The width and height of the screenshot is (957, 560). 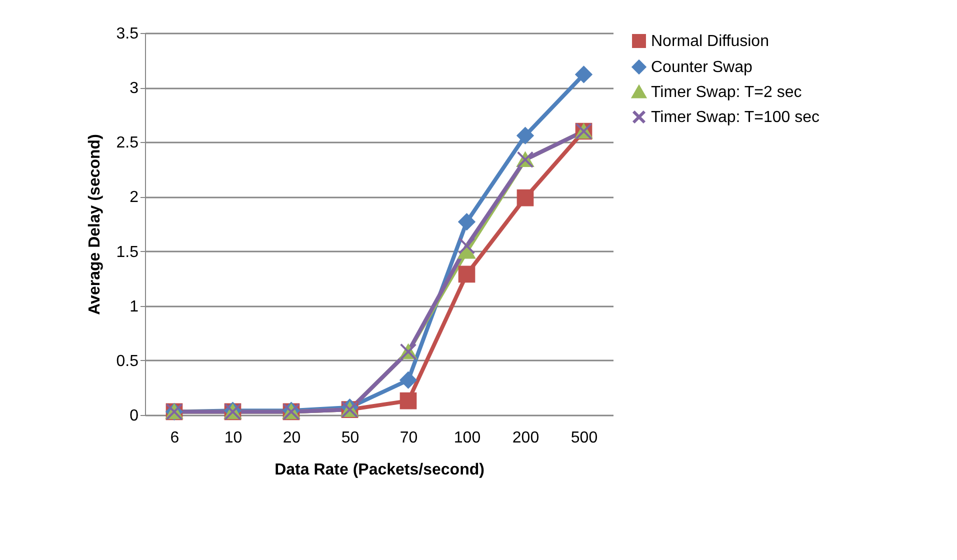 What do you see at coordinates (735, 117) in the screenshot?
I see `legend-label: Timer Swap: T=100 sec` at bounding box center [735, 117].